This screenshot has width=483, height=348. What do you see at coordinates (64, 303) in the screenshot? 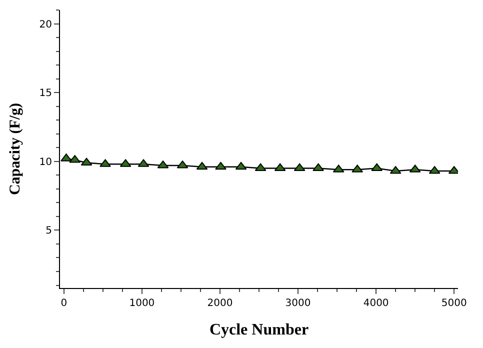
I see `x-tick-label: 0` at bounding box center [64, 303].